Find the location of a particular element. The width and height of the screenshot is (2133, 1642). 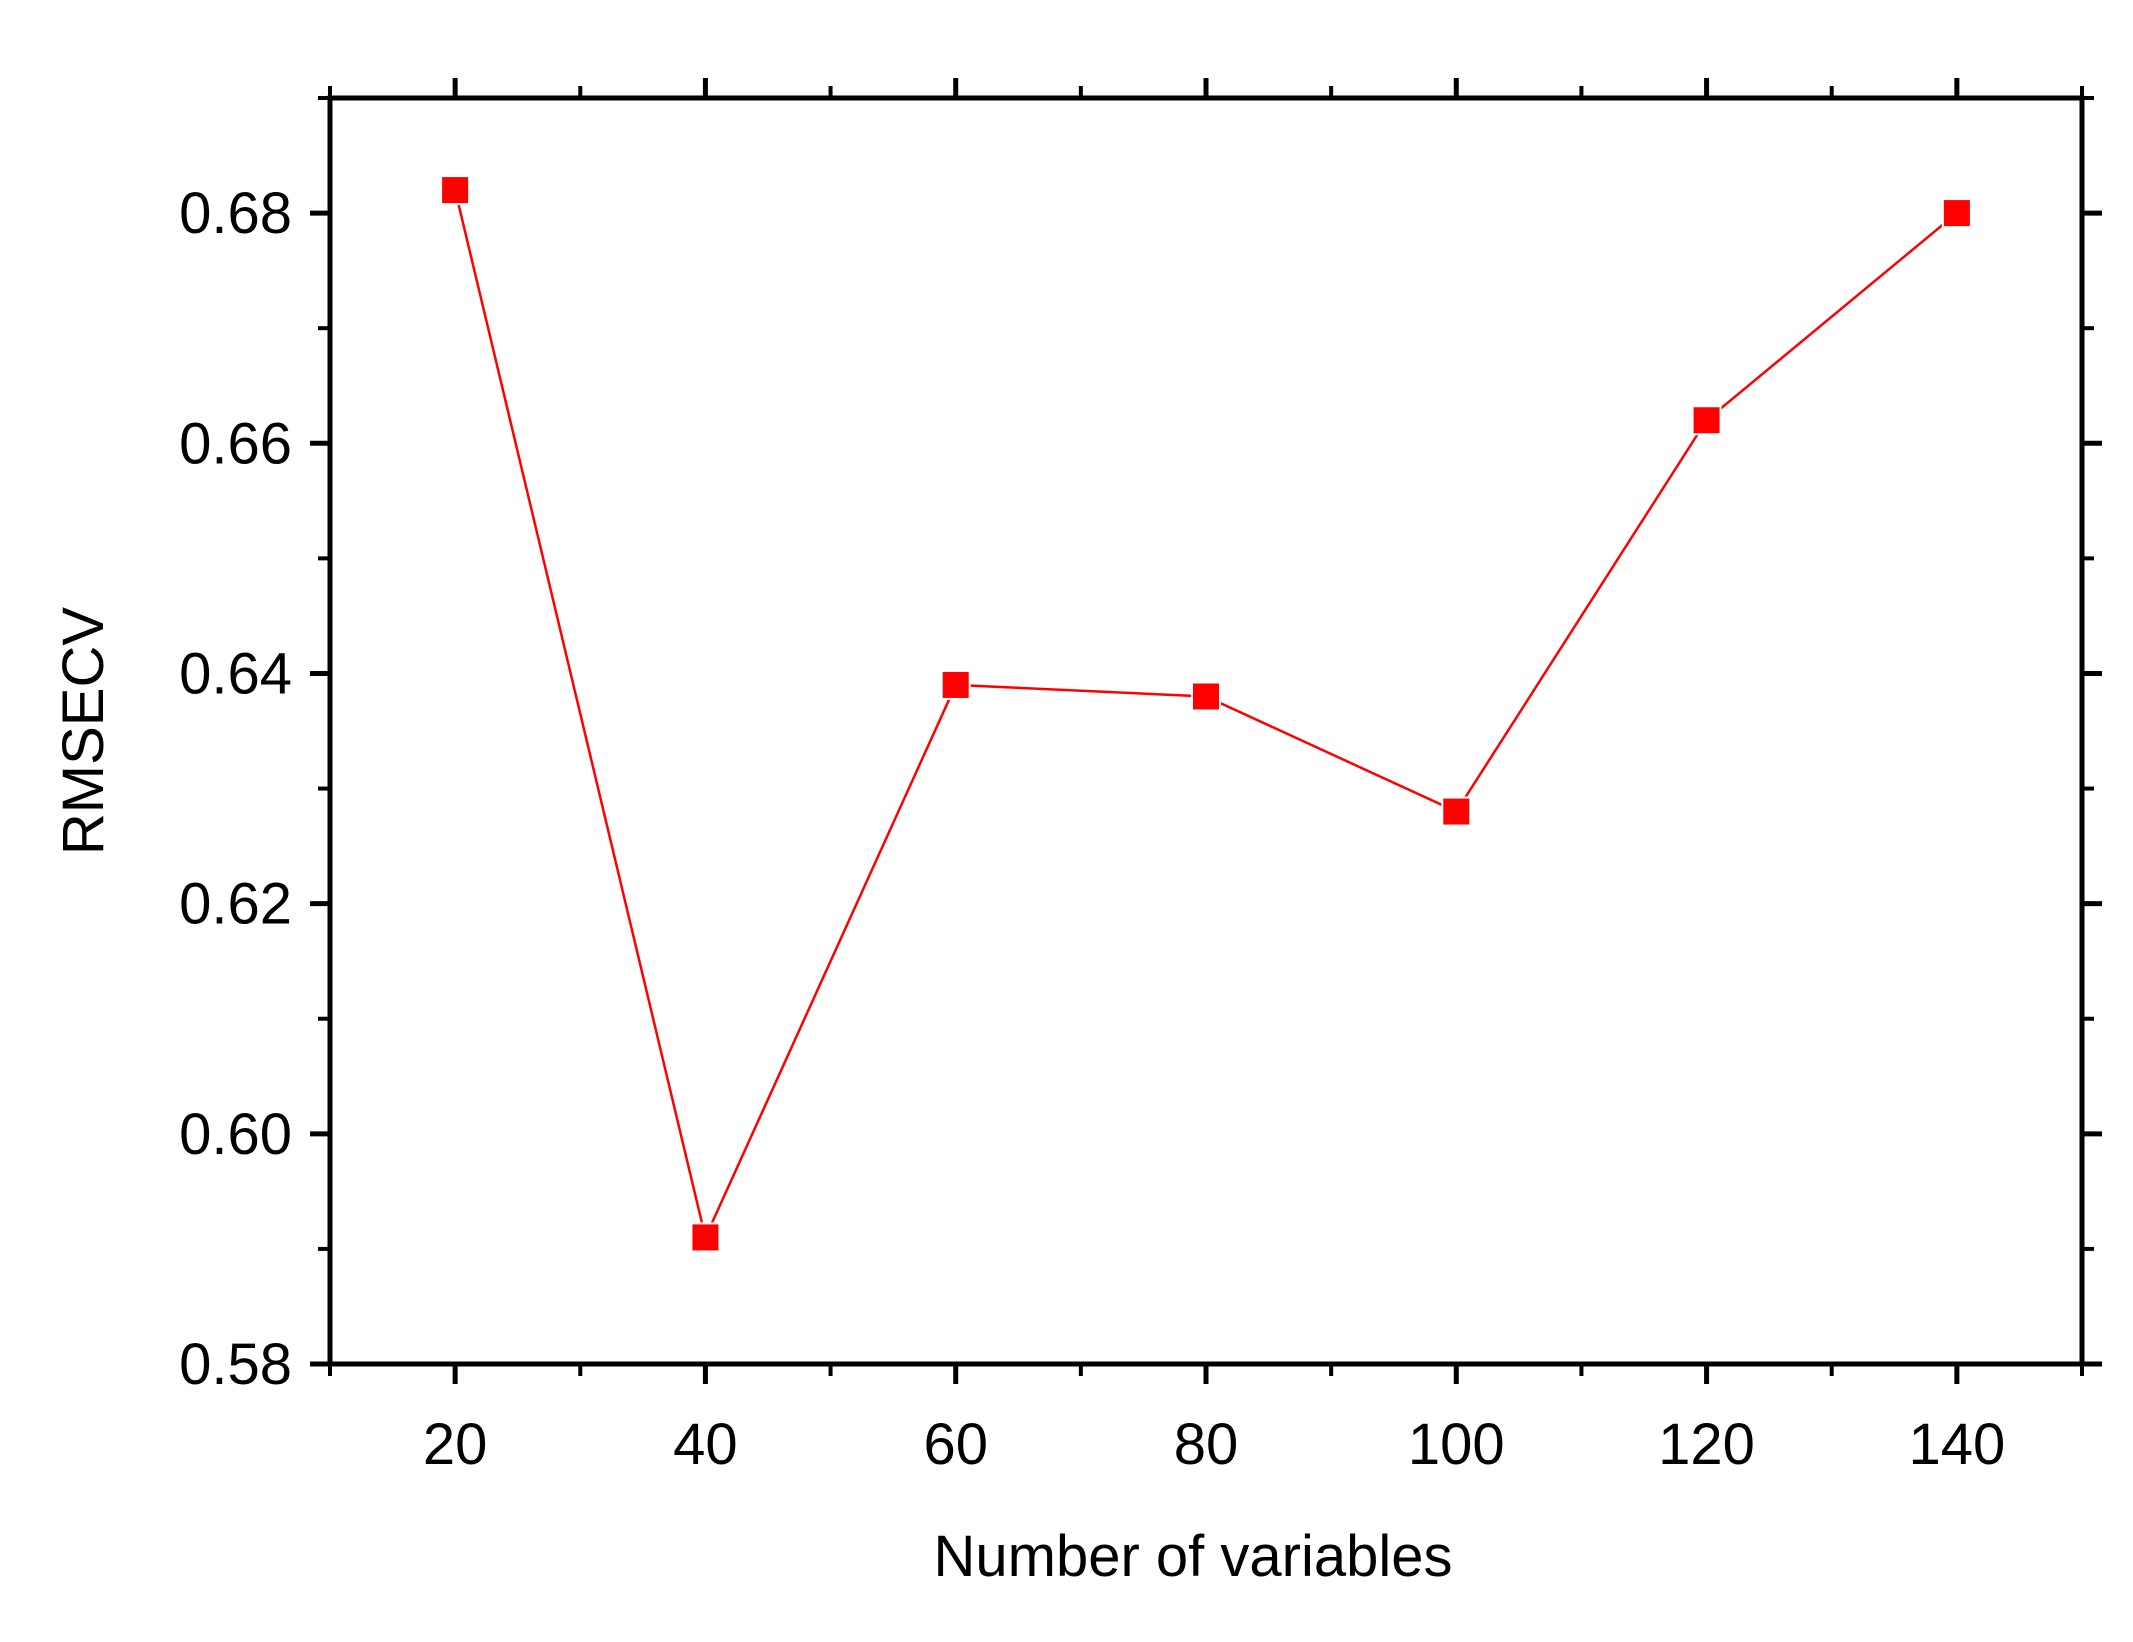

x-tick-label: 120 is located at coordinates (1706, 1444).